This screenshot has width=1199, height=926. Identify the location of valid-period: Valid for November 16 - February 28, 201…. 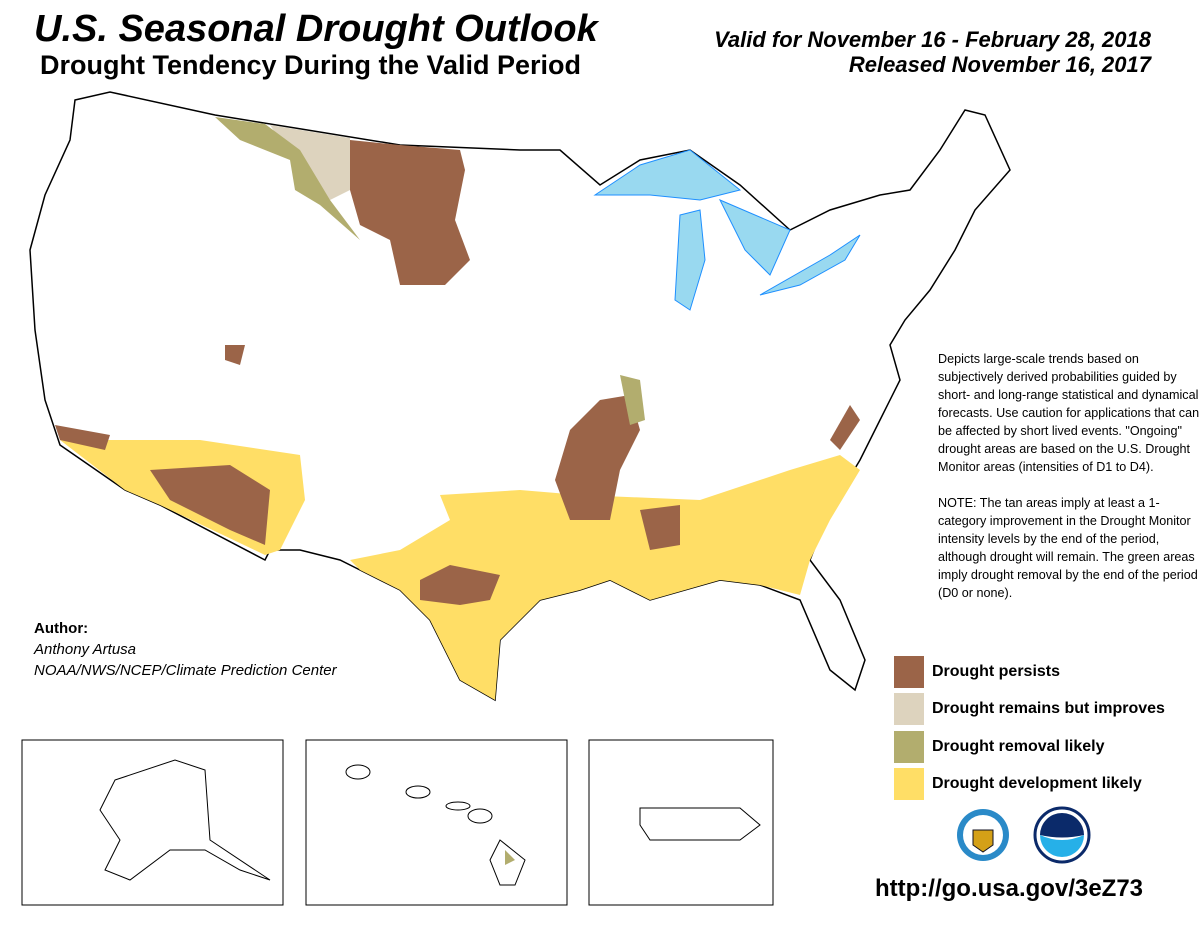
(932, 39).